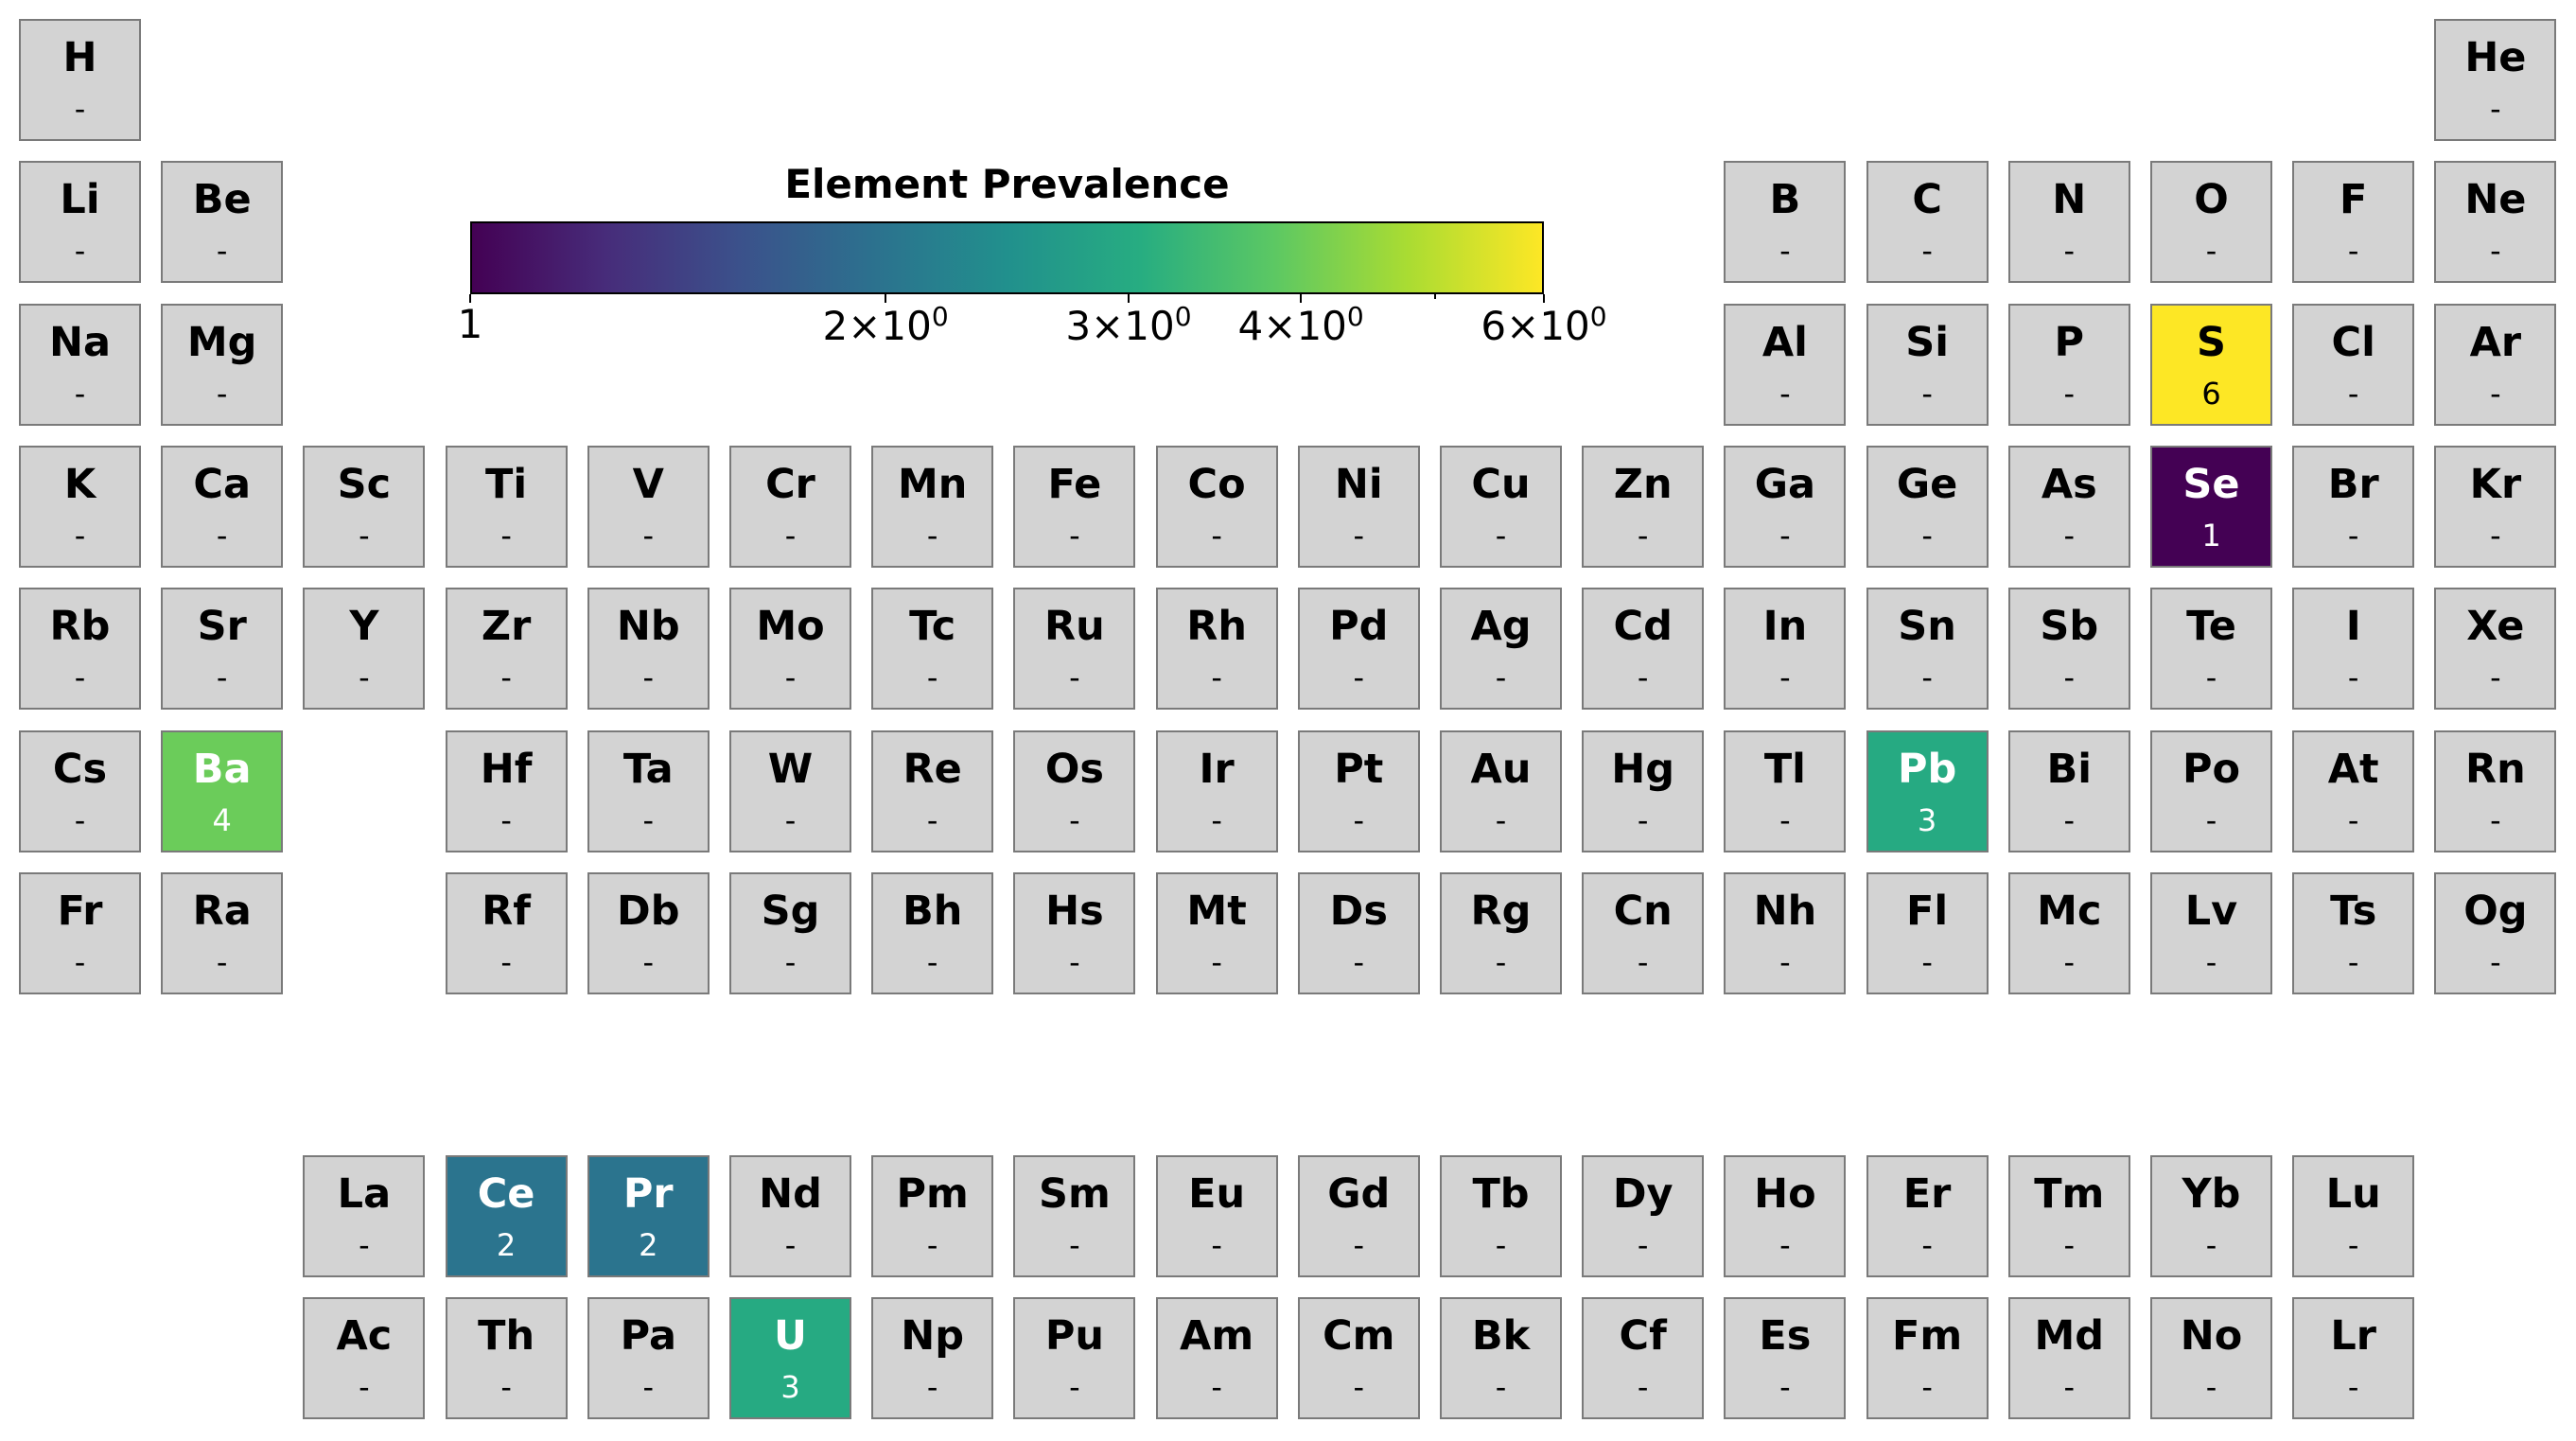 The height and width of the screenshot is (1441, 2576). Describe the element at coordinates (1217, 1194) in the screenshot. I see `element-symbol: Eu` at that location.